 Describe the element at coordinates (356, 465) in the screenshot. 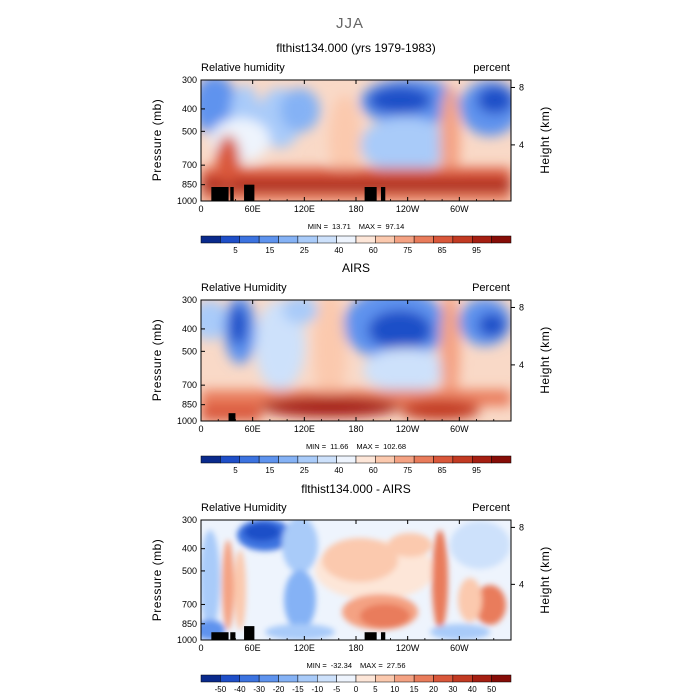

I see `panel-2-colorbar: 5 15 25 40 60 75 85 95` at that location.